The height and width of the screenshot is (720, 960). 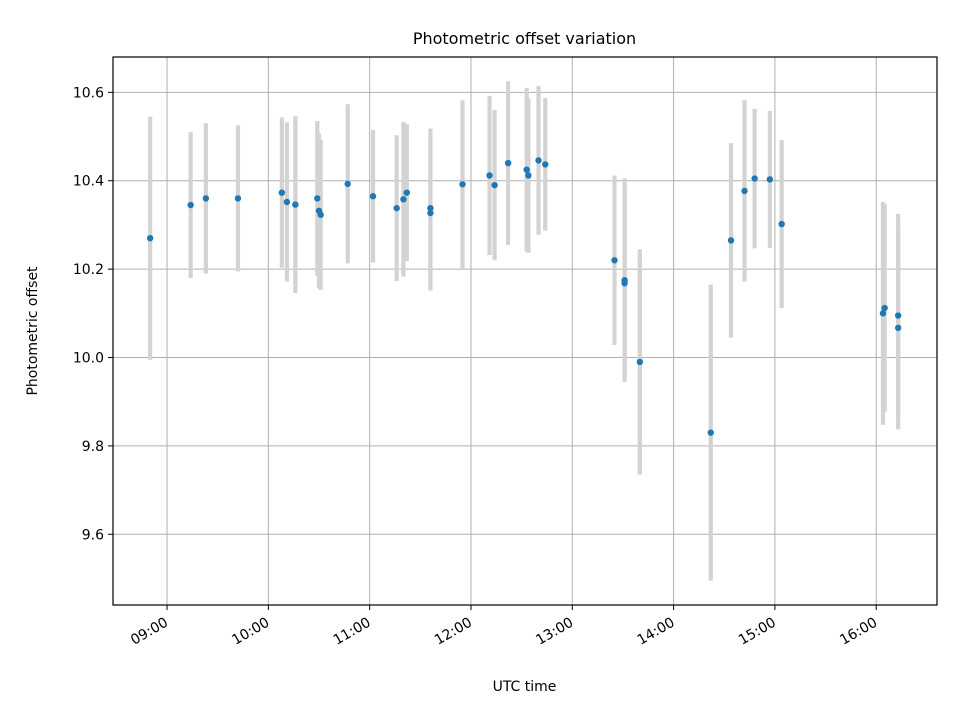 I want to click on chart-title: Photometric offset variation, so click(x=524, y=38).